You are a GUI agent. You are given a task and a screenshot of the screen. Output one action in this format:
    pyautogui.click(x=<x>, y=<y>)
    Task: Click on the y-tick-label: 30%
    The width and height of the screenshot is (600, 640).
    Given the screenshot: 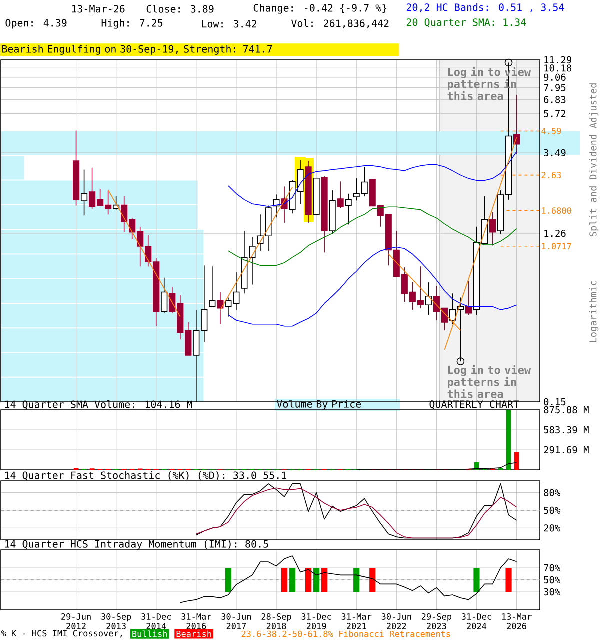 What is the action you would take?
    pyautogui.click(x=552, y=592)
    